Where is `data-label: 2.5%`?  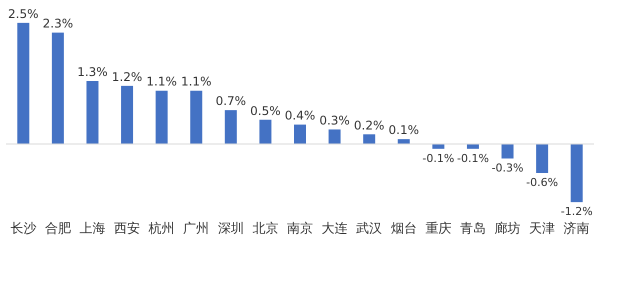
data-label: 2.5% is located at coordinates (23, 13).